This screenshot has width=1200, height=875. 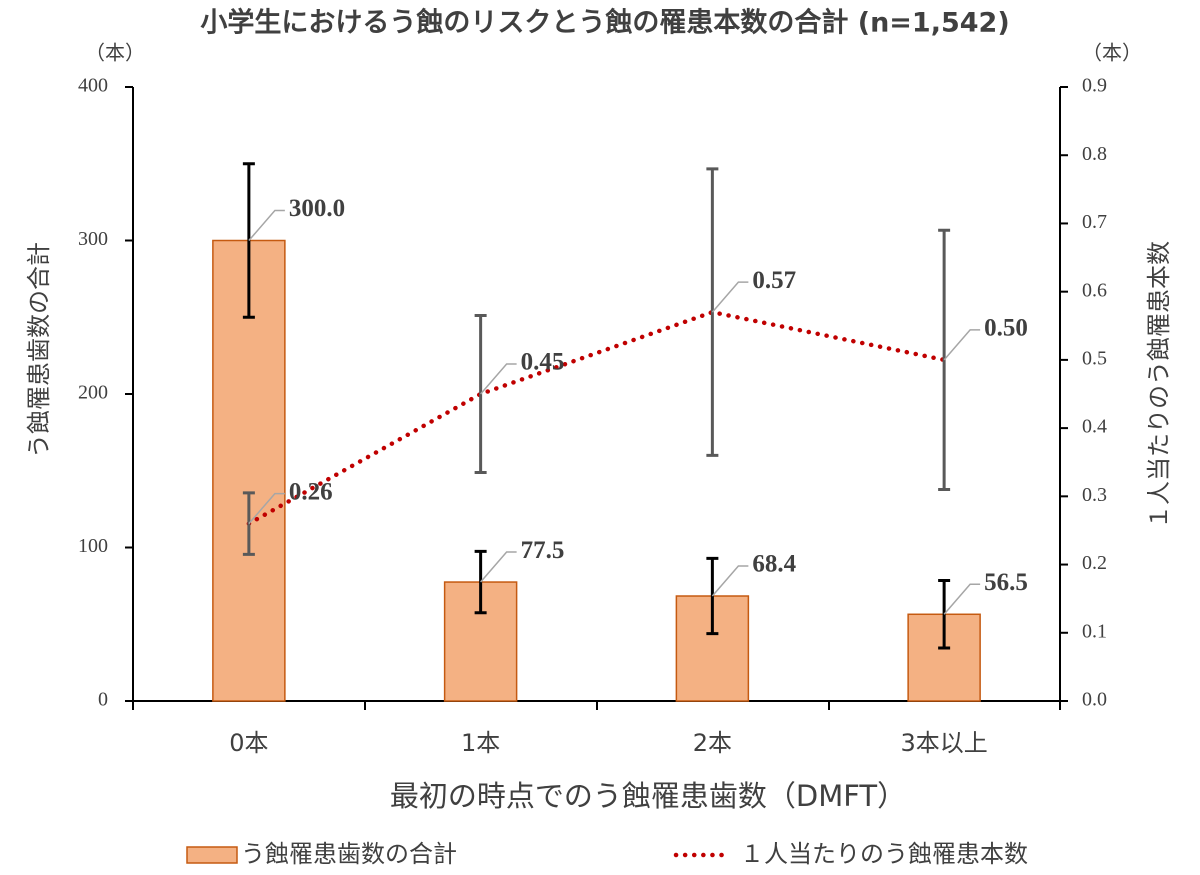 What do you see at coordinates (93, 86) in the screenshot?
I see `y-tick-label: 400` at bounding box center [93, 86].